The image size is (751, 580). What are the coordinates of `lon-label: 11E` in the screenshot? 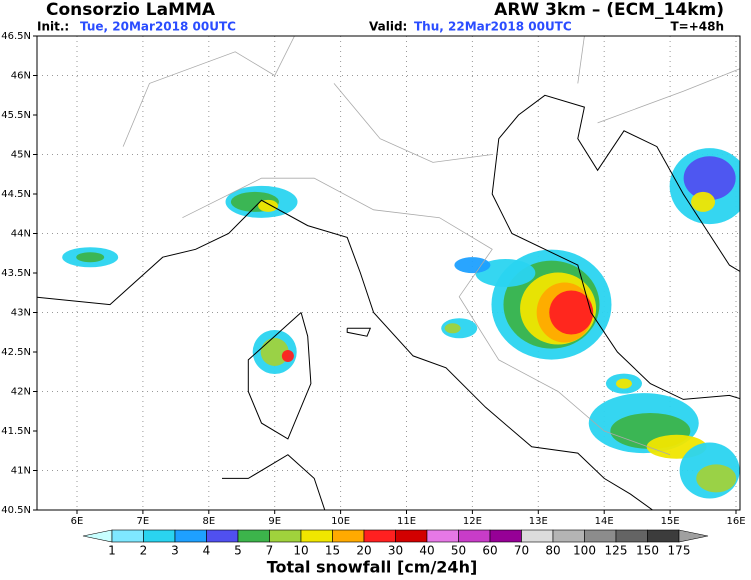 It's located at (406, 521).